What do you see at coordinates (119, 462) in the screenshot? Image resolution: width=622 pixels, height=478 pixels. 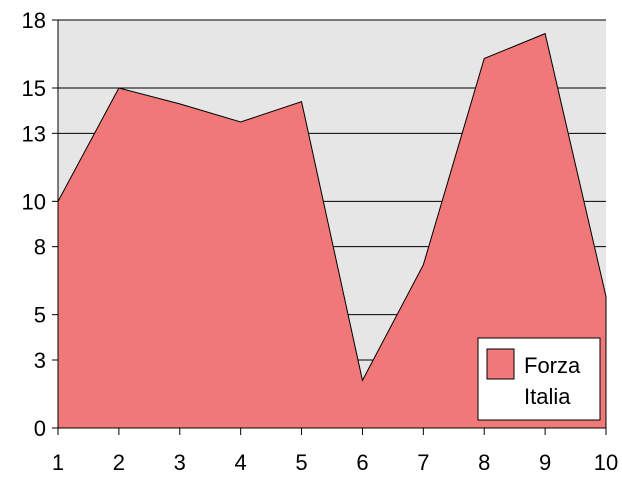 I see `x-tick-label: 2` at bounding box center [119, 462].